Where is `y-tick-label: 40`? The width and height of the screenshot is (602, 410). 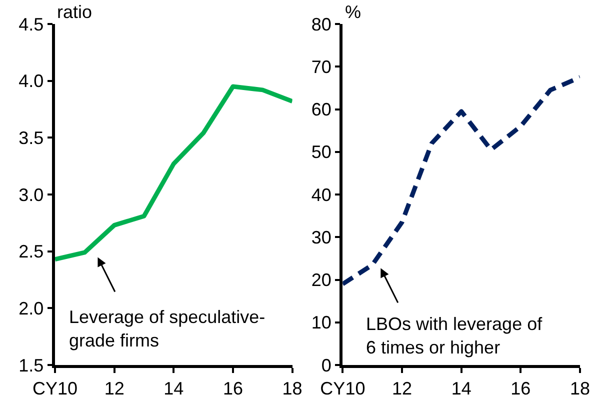
y-tick-label: 40 is located at coordinates (321, 194).